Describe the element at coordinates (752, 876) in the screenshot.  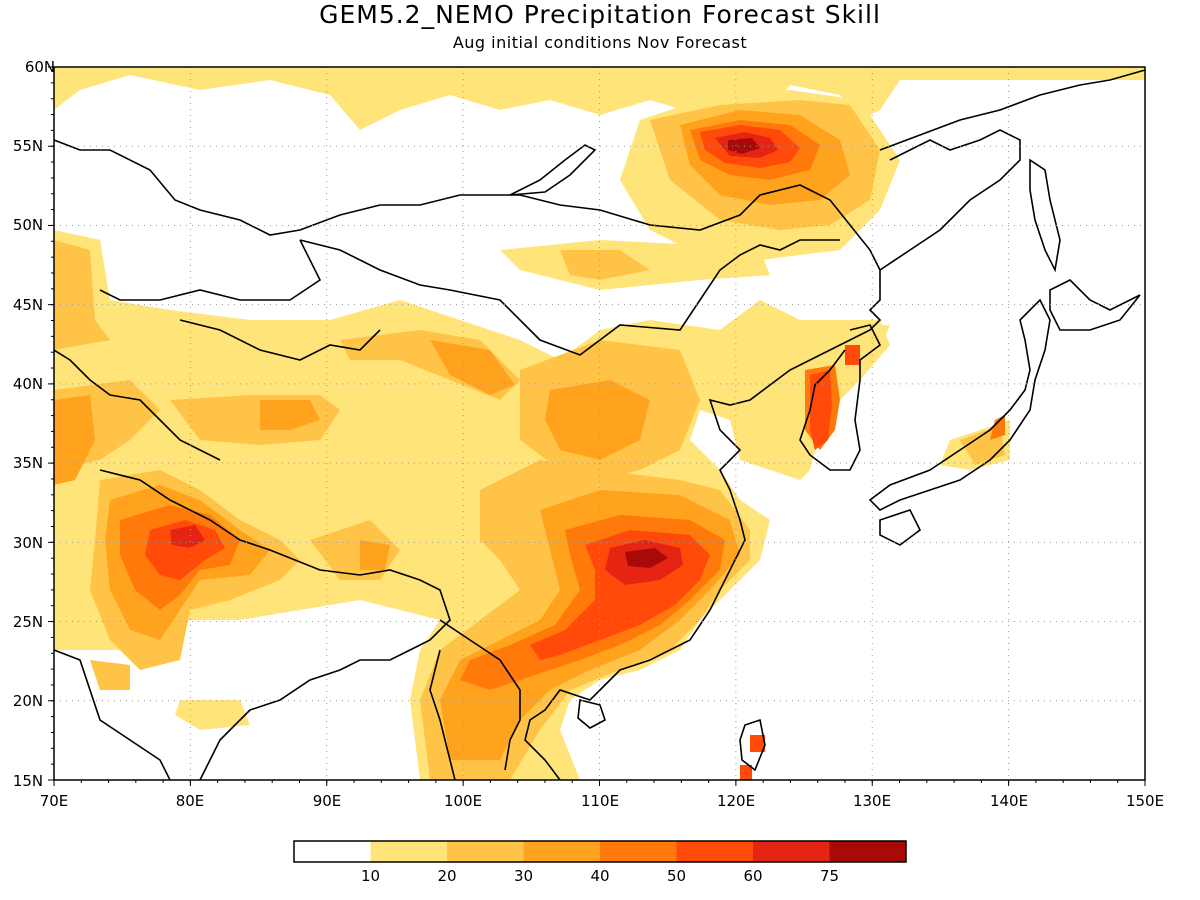
I see `colorbar-label-60: 60` at that location.